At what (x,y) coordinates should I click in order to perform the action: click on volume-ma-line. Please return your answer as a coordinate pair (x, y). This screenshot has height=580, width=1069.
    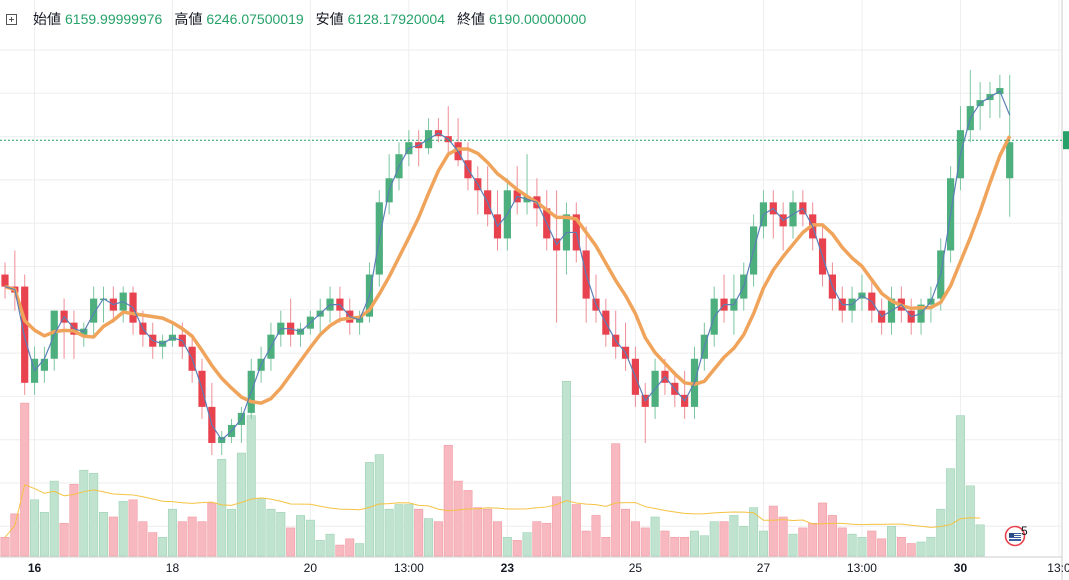
    Looking at the image, I should click on (492, 511).